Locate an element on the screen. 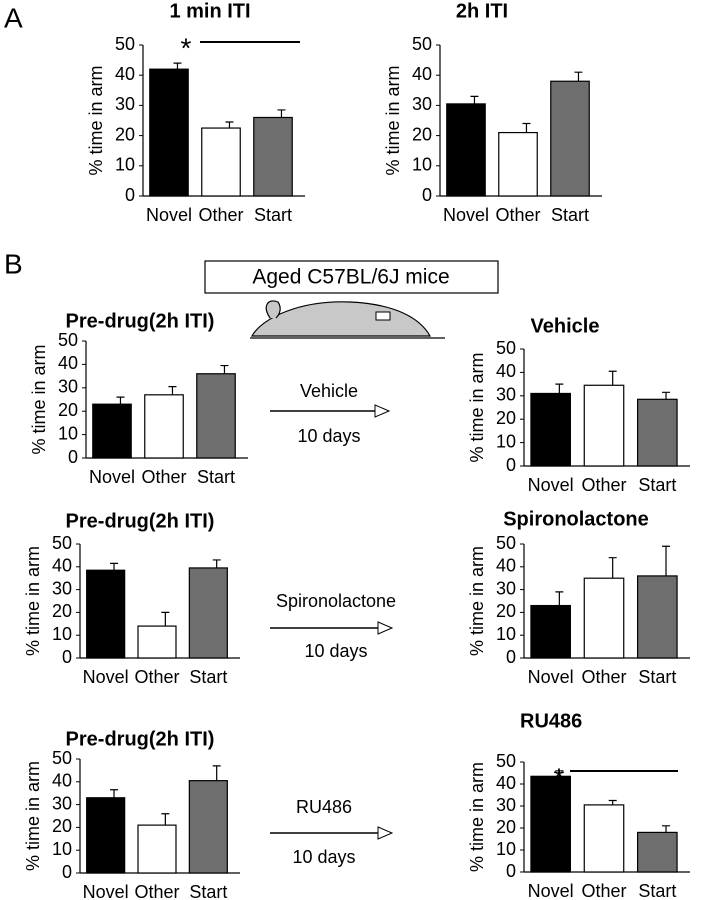 This screenshot has height=900, width=714. chart-title: Spironolactone is located at coordinates (576, 519).